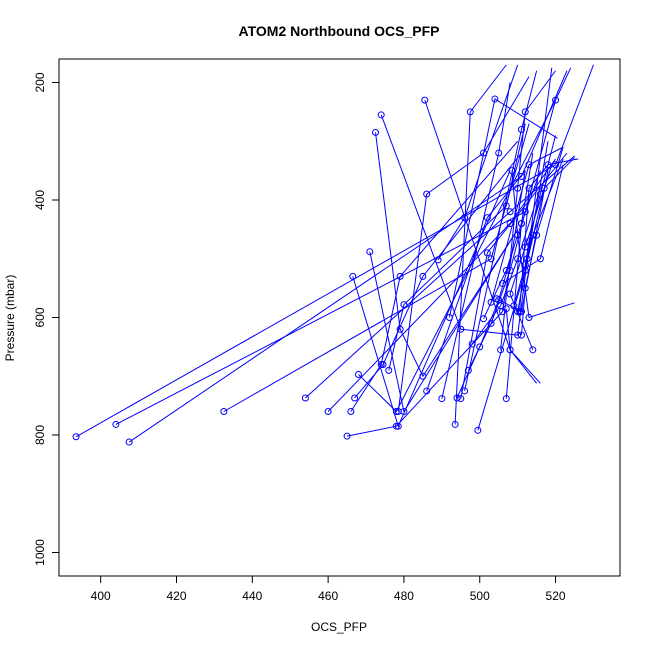 The image size is (650, 650). What do you see at coordinates (480, 596) in the screenshot?
I see `x-tick-label: 500` at bounding box center [480, 596].